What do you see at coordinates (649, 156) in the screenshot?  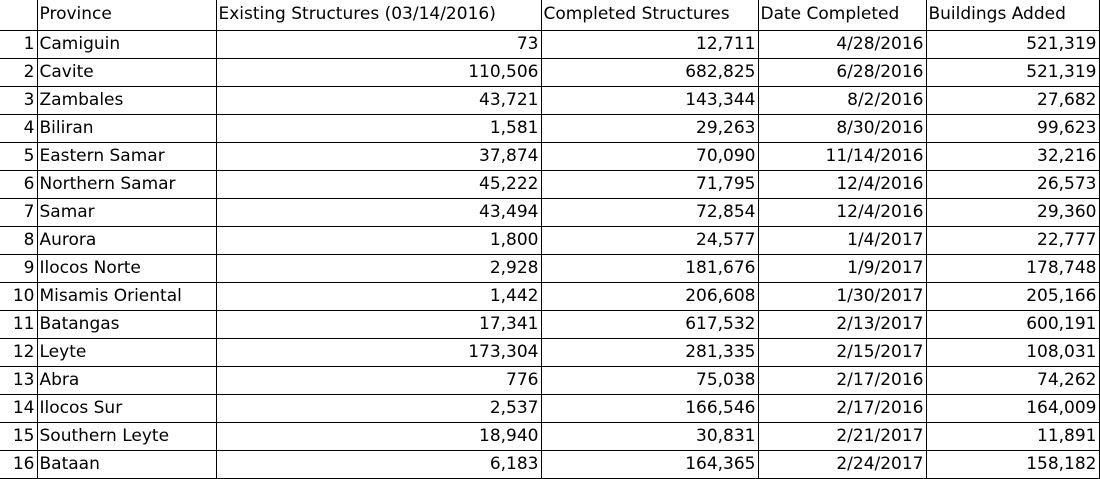 I see `cell-completed-structures: 70,090` at bounding box center [649, 156].